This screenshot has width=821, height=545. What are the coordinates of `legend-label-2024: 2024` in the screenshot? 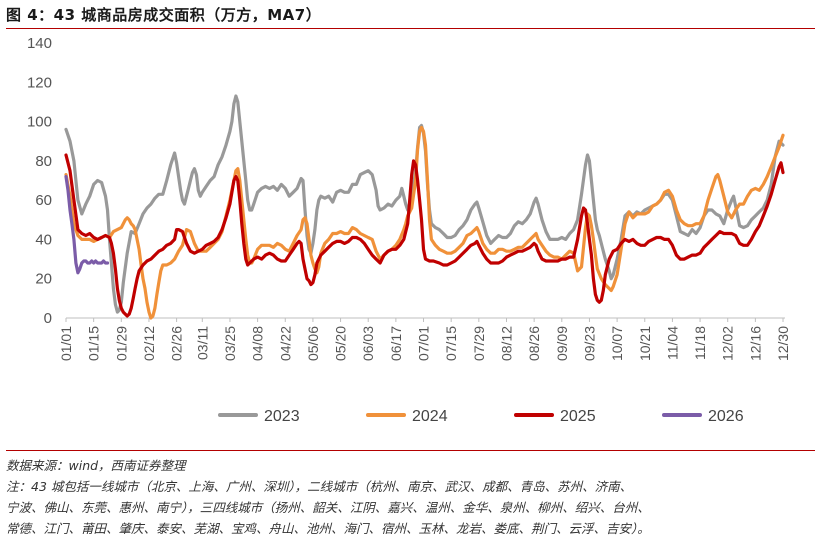 It's located at (430, 416).